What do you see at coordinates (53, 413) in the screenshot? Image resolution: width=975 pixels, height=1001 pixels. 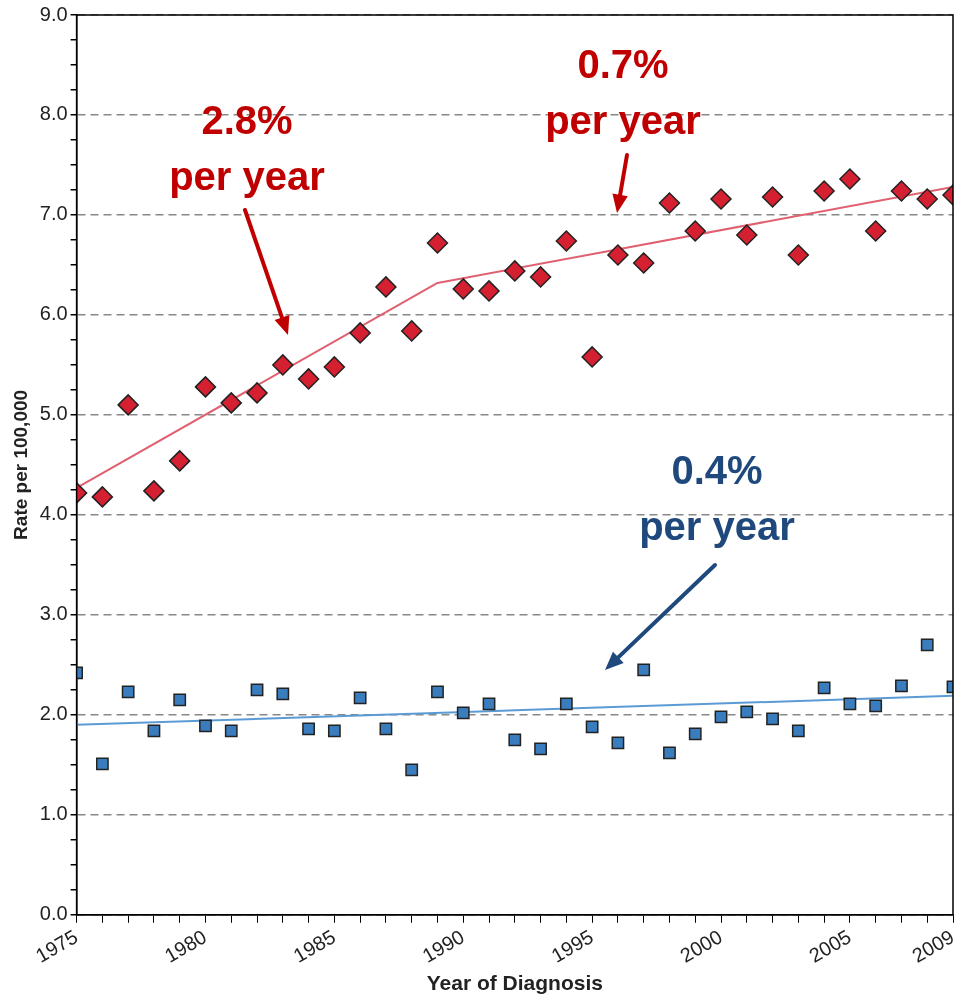 I see `y-tick-label: 5.0` at bounding box center [53, 413].